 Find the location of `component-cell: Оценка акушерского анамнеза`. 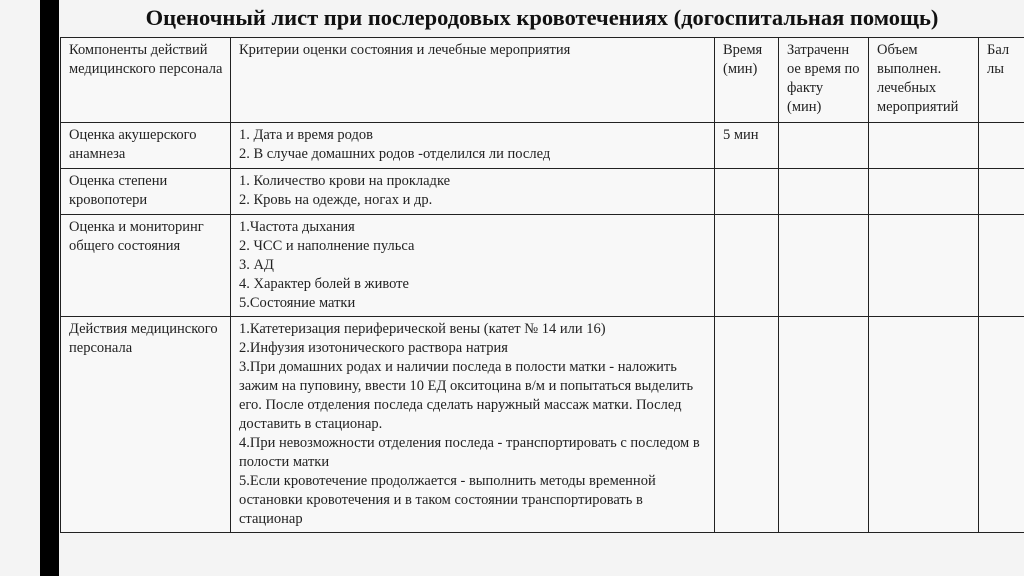

component-cell: Оценка акушерского анамнеза is located at coordinates (145, 145).